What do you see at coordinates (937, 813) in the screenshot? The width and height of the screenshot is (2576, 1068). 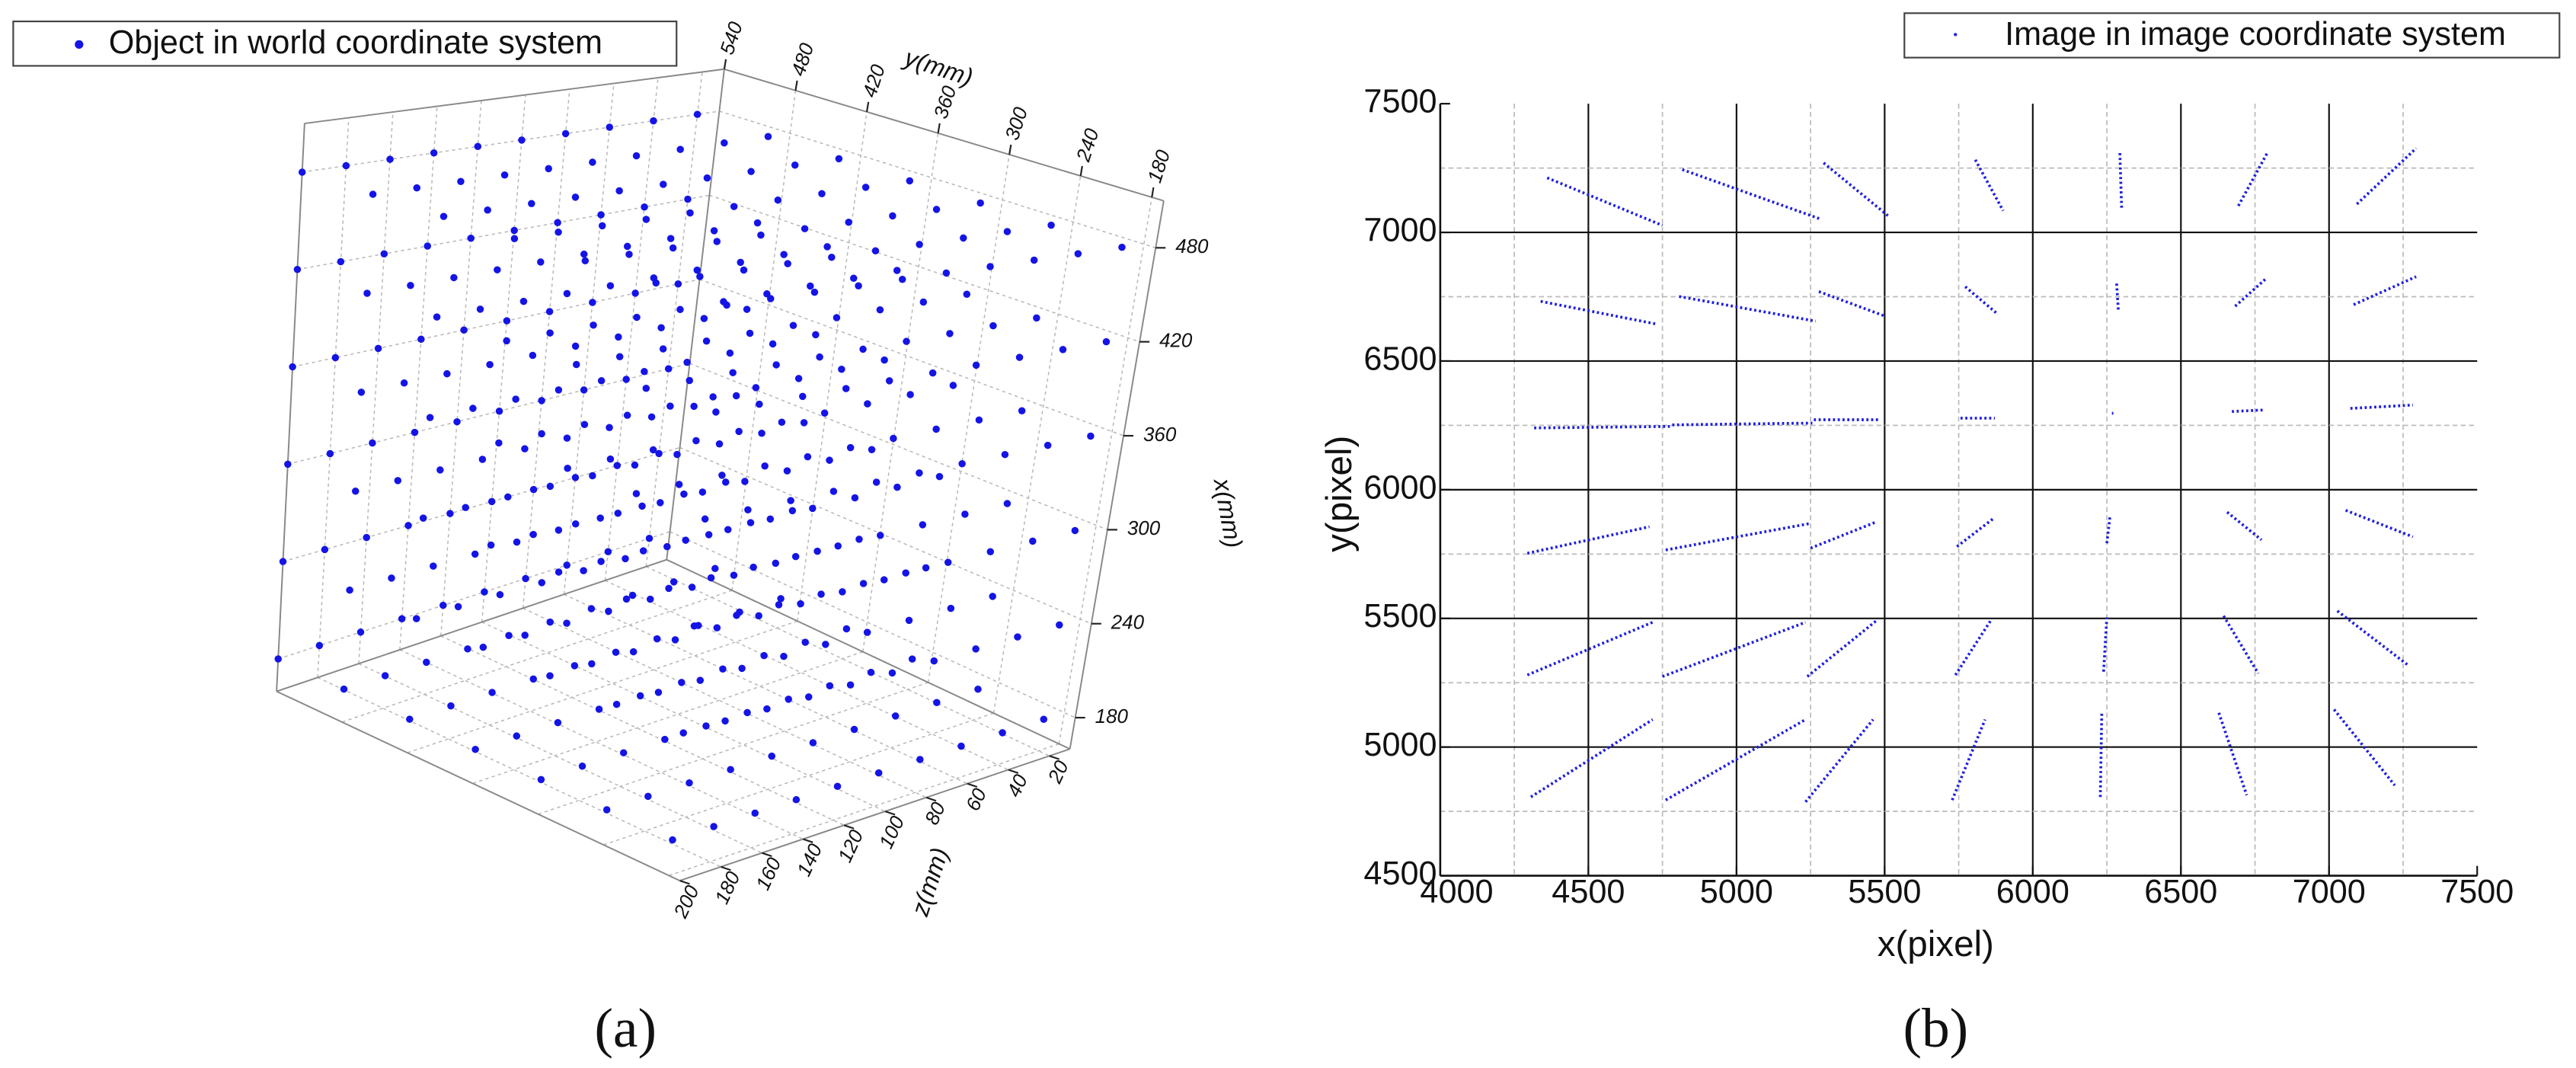 I see `z-tick-label: 80` at bounding box center [937, 813].